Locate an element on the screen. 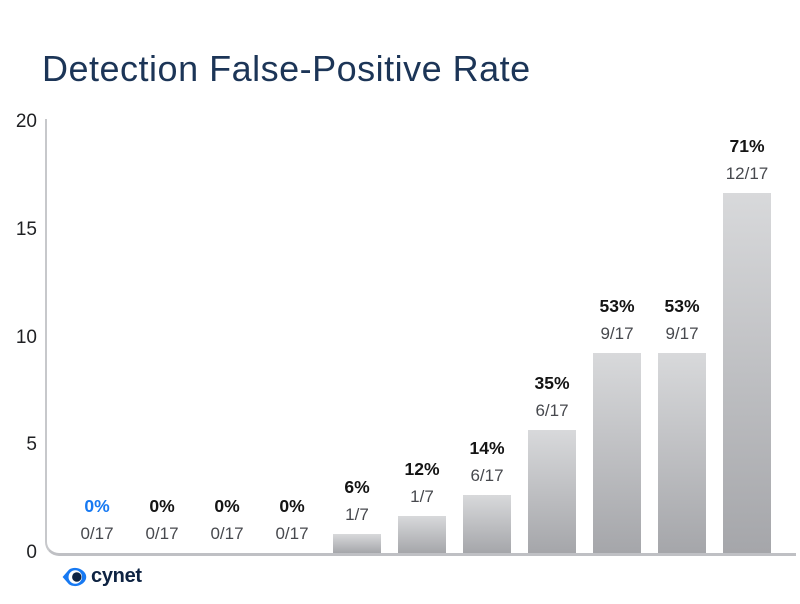 This screenshot has height=604, width=800. bar-percent-label: 71% is located at coordinates (747, 146).